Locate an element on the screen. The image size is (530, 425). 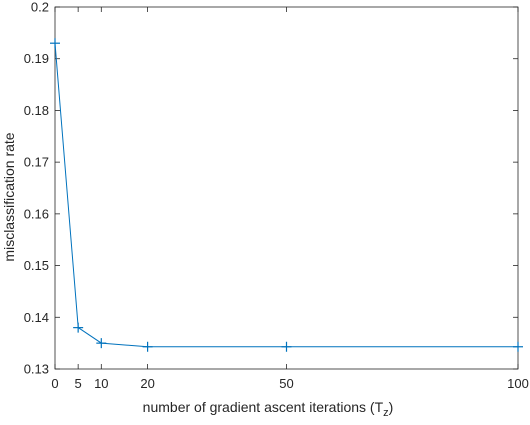
y-axis-label: misclassification rate is located at coordinates (9, 196).